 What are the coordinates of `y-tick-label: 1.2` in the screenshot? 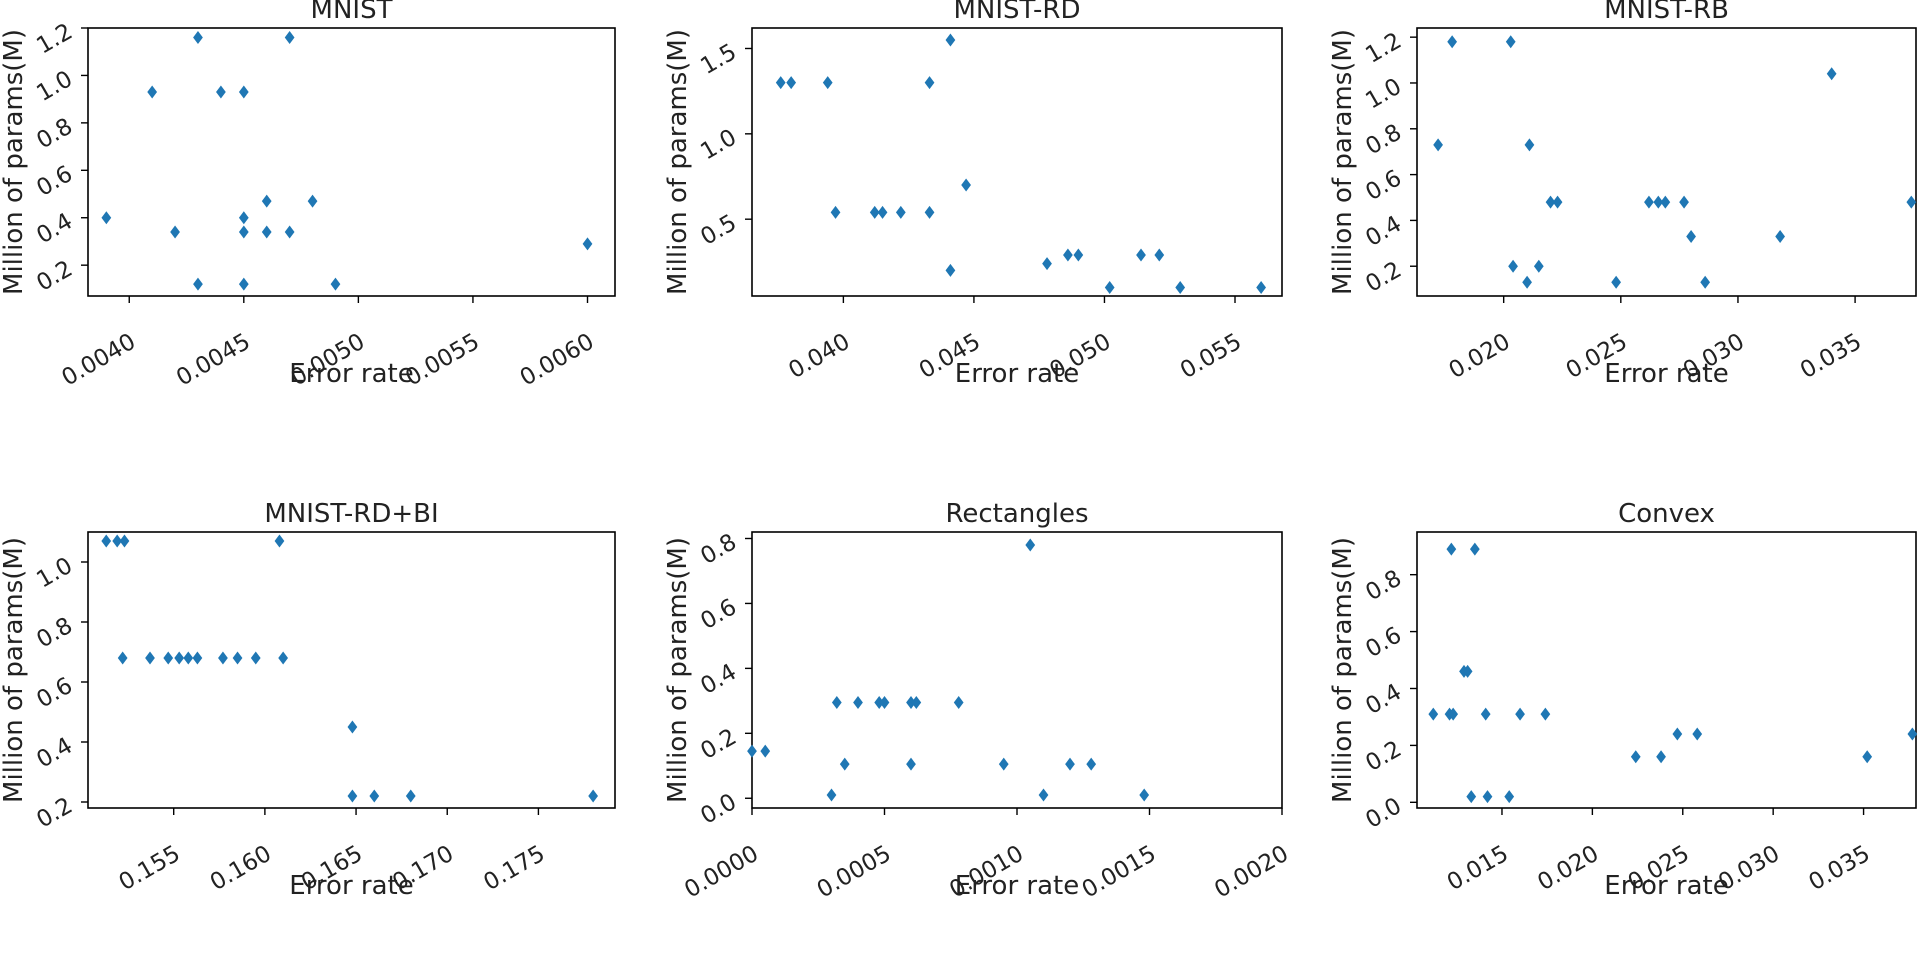 It's located at (54, 39).